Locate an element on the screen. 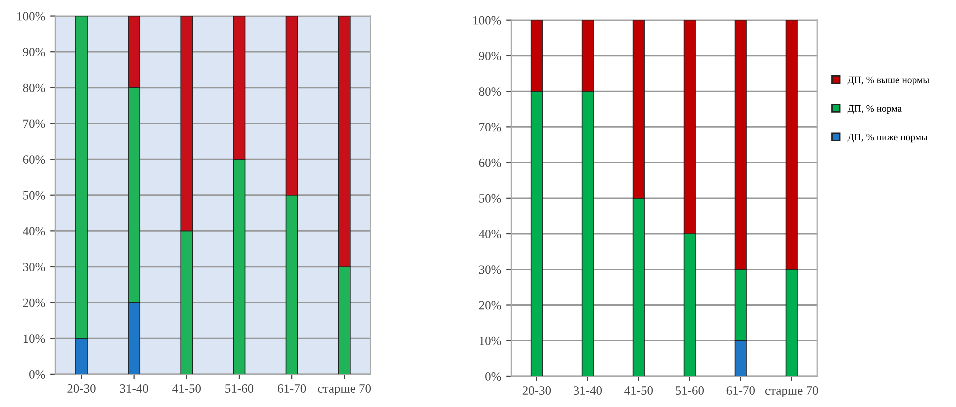 This screenshot has width=956, height=407. legend-label: ДП, % норма is located at coordinates (875, 109).